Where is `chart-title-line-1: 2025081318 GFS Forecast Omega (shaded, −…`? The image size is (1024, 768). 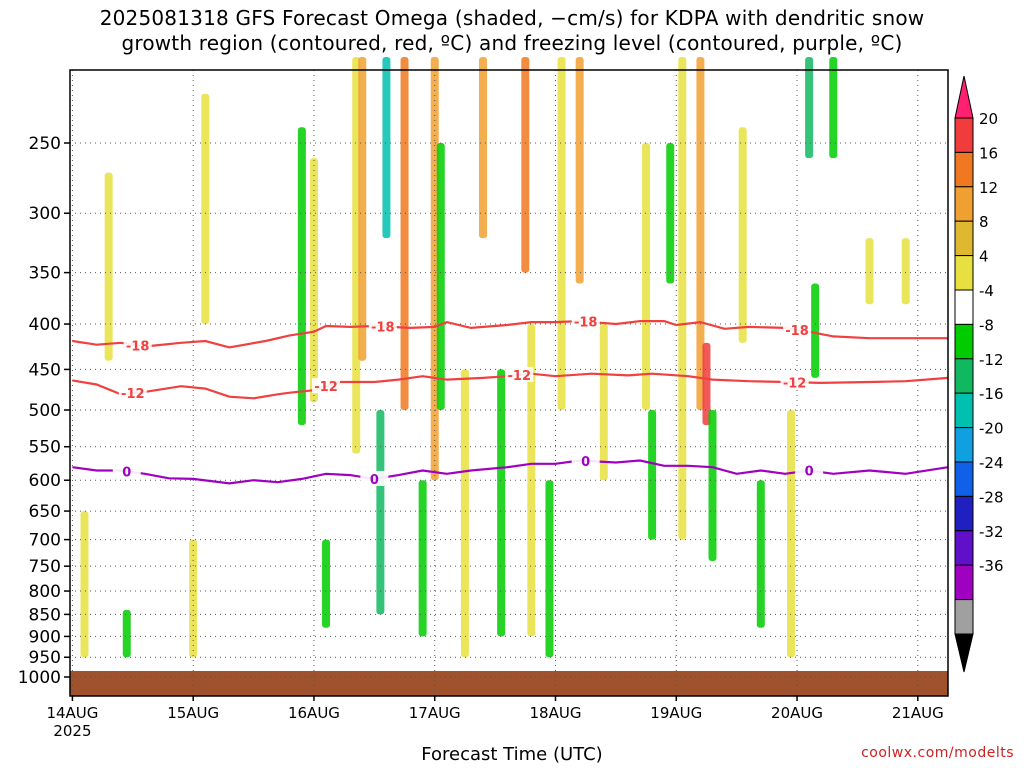
chart-title-line-1: 2025081318 GFS Forecast Omega (shaded, −… is located at coordinates (512, 18).